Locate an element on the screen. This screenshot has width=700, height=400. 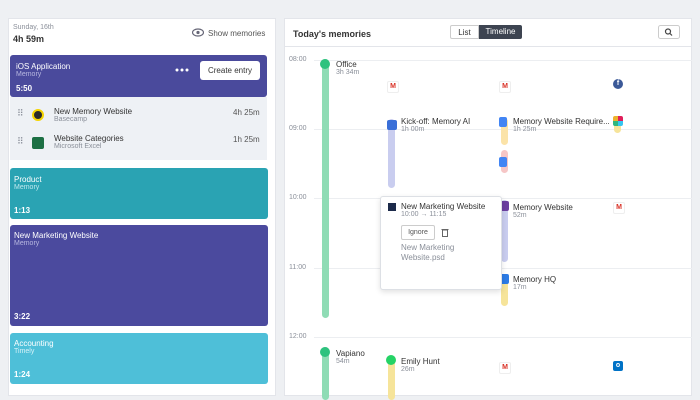
search-button is located at coordinates (669, 32).